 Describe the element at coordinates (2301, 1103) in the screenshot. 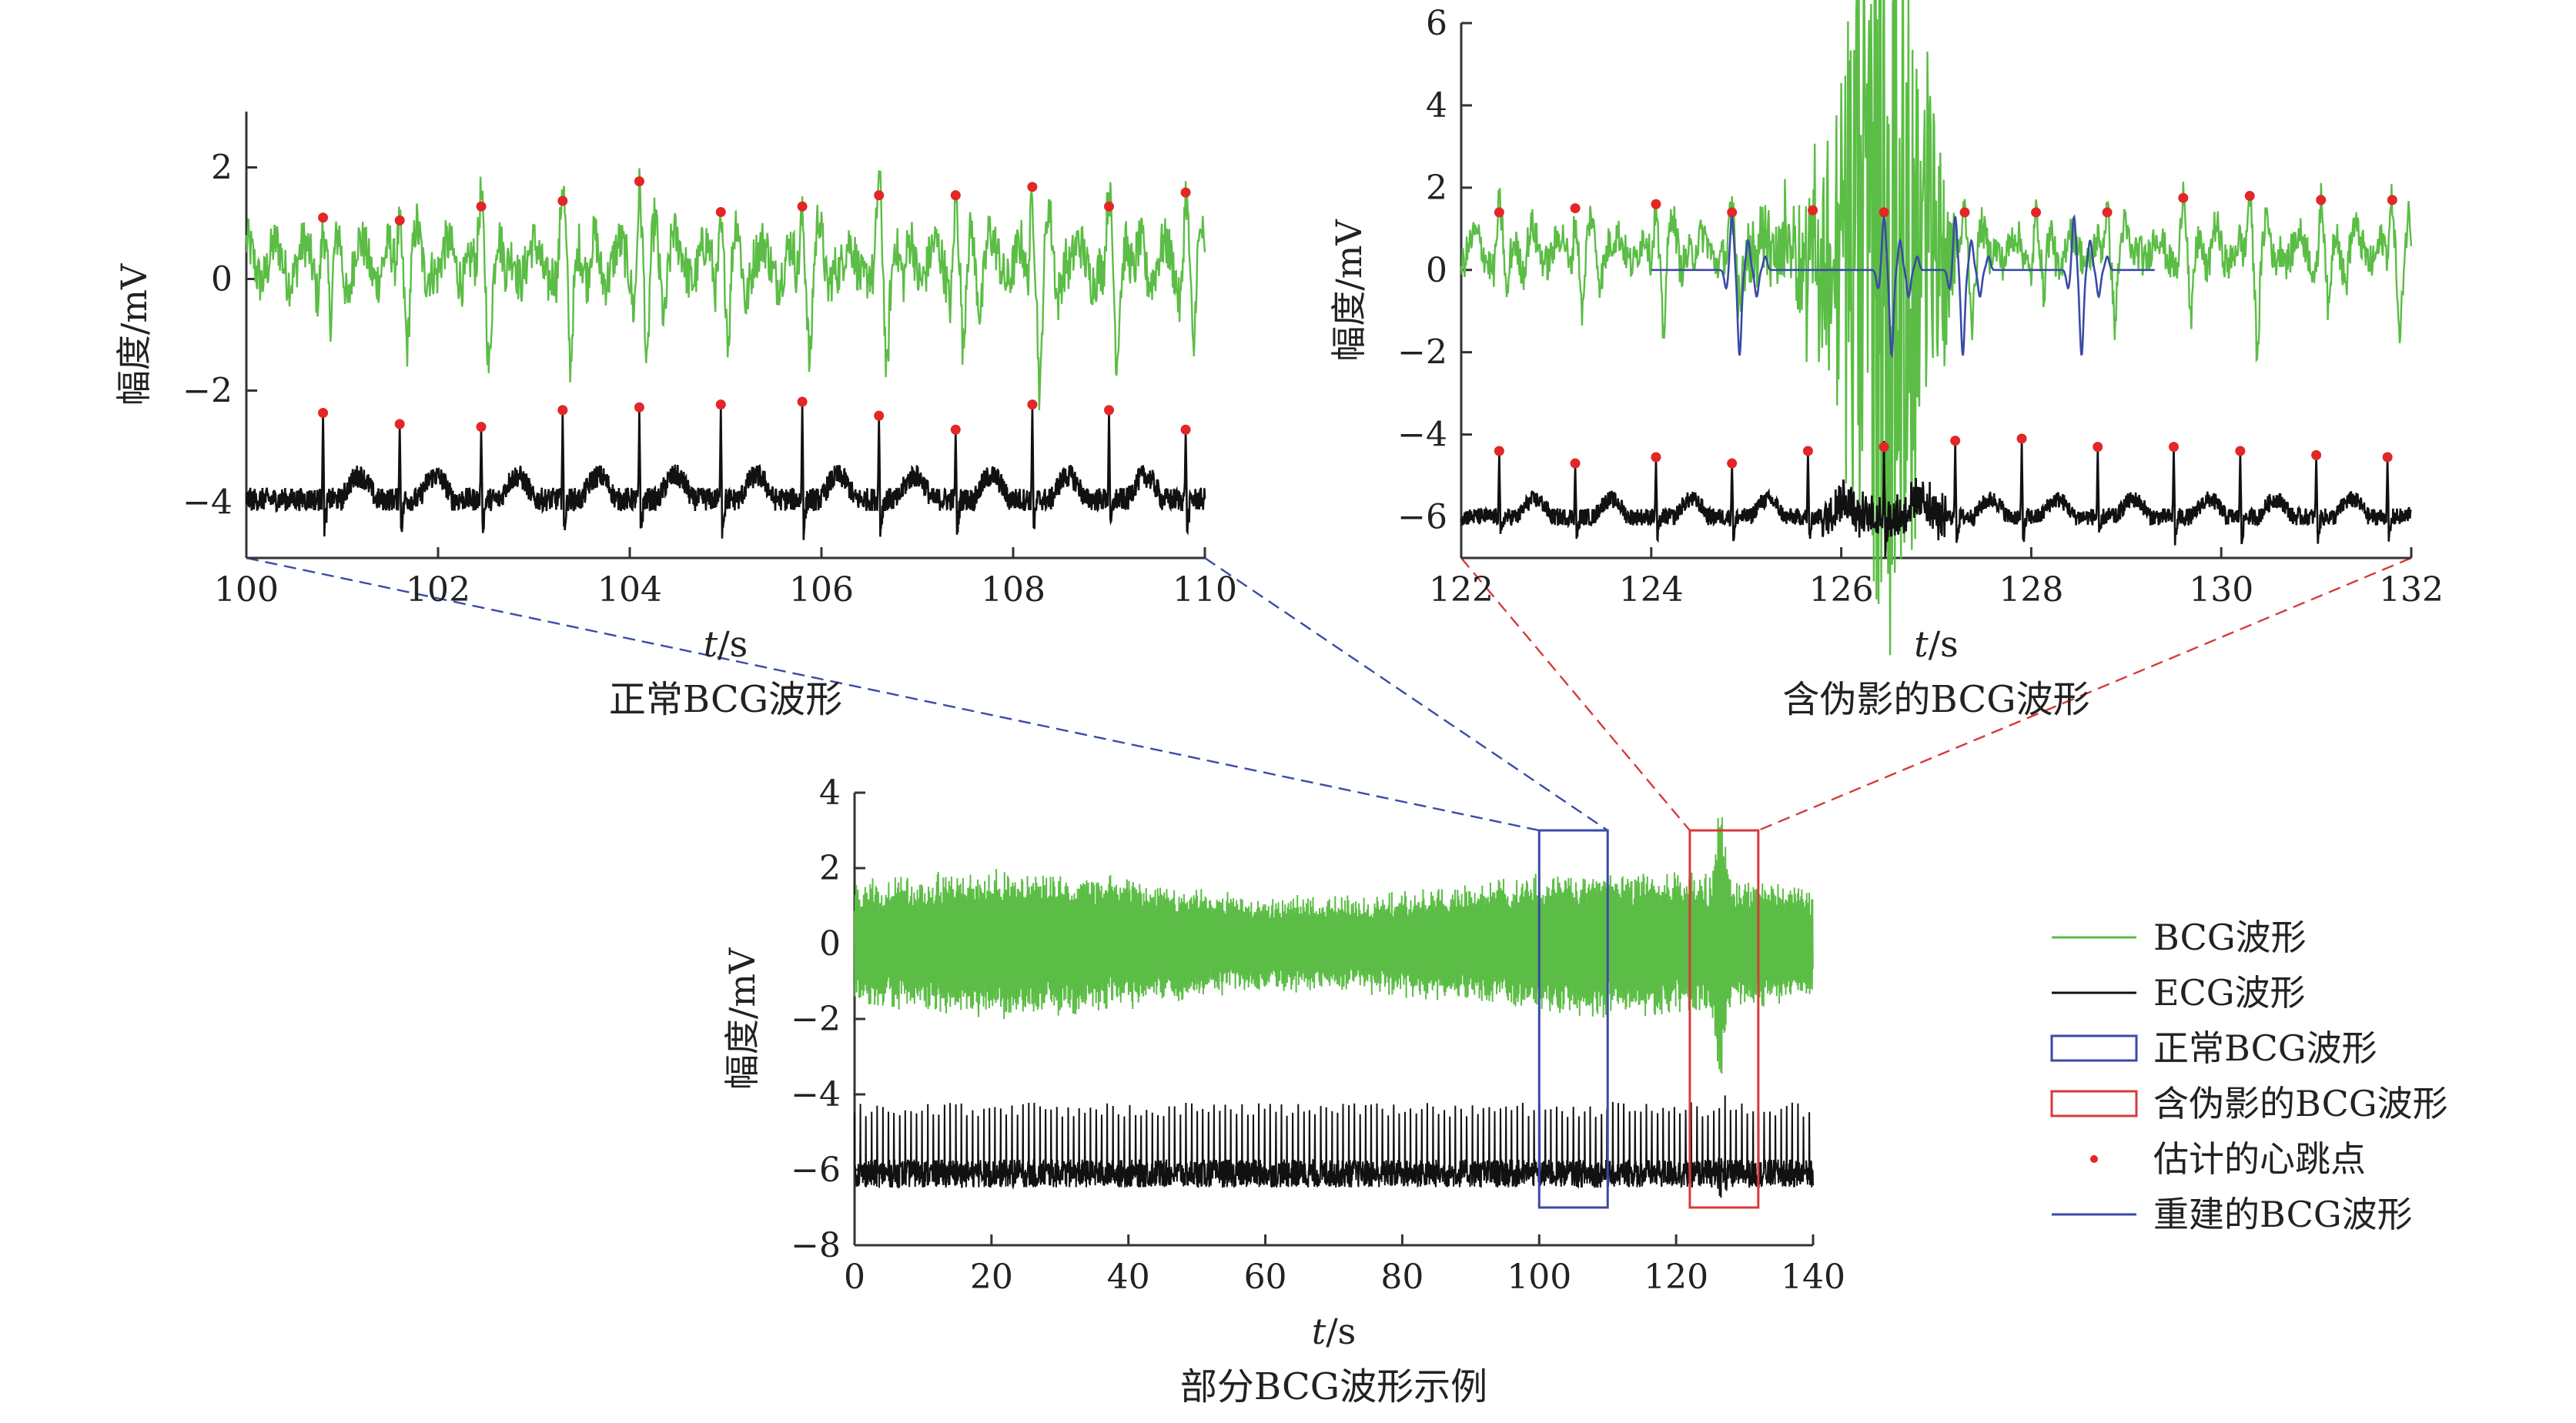

I see `legend-label: 含伪影的BCG波形` at that location.